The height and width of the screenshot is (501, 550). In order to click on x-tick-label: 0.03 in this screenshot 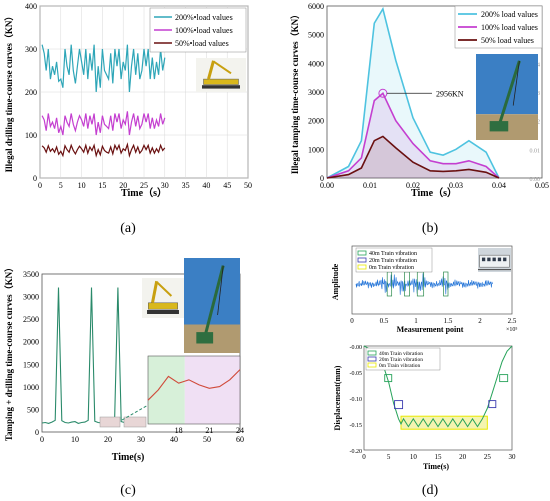, I will do `click(456, 185)`.